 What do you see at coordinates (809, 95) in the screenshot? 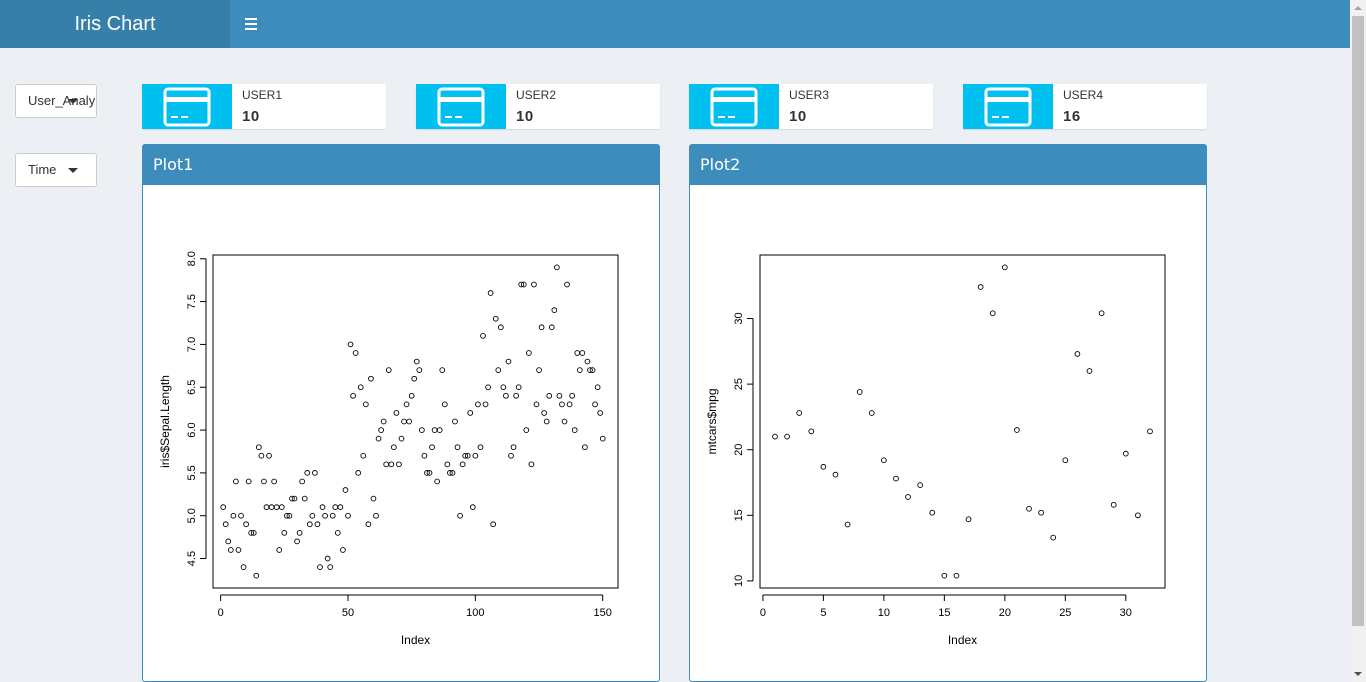
I see `info-box-label: USER3` at bounding box center [809, 95].